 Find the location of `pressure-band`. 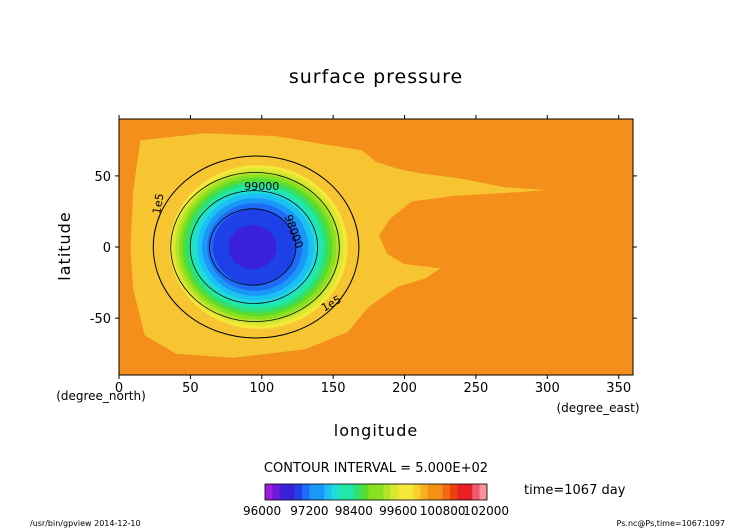

pressure-band is located at coordinates (252, 247).